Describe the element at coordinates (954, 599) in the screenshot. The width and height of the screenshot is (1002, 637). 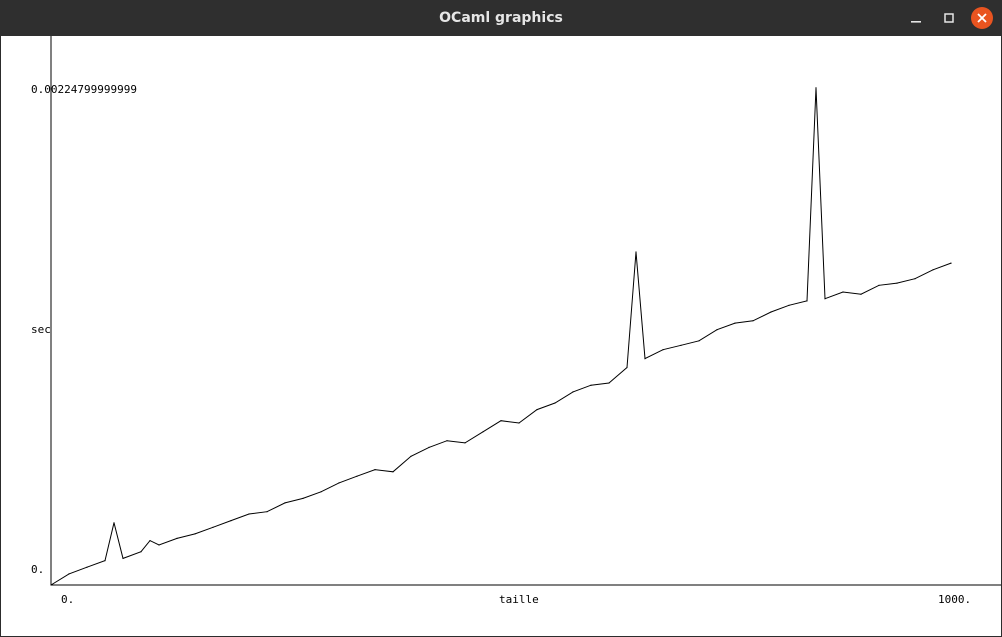
I see `x-tick-label-max: 1000.` at that location.